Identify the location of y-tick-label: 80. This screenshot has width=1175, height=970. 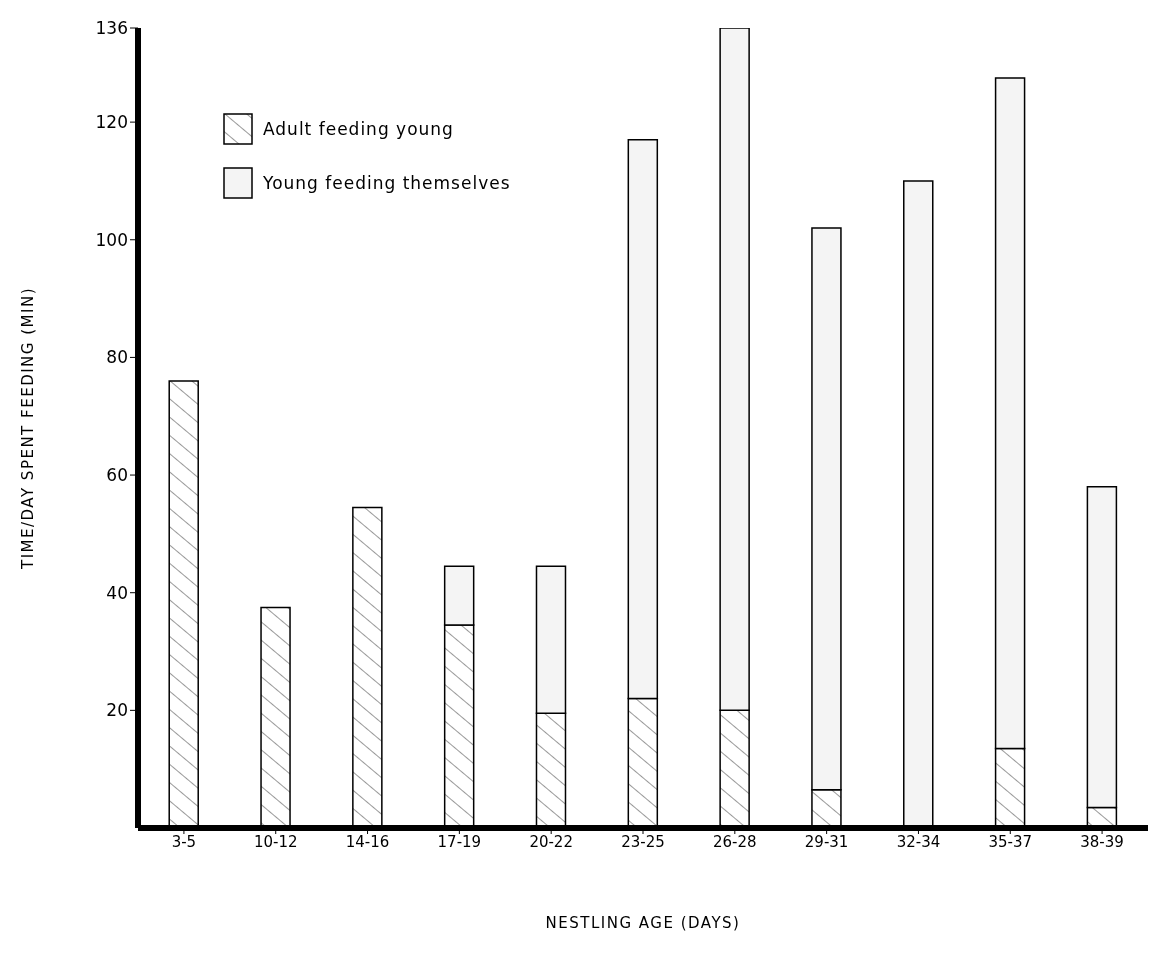
(117, 357).